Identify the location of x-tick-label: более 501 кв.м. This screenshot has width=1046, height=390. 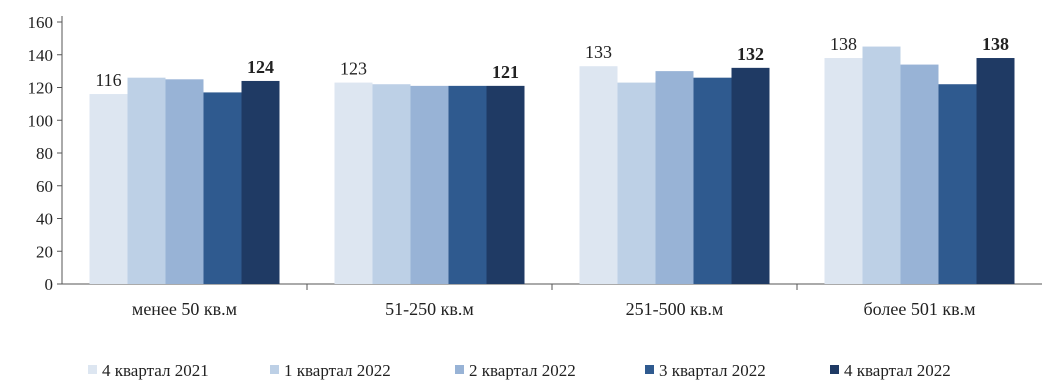
(919, 309).